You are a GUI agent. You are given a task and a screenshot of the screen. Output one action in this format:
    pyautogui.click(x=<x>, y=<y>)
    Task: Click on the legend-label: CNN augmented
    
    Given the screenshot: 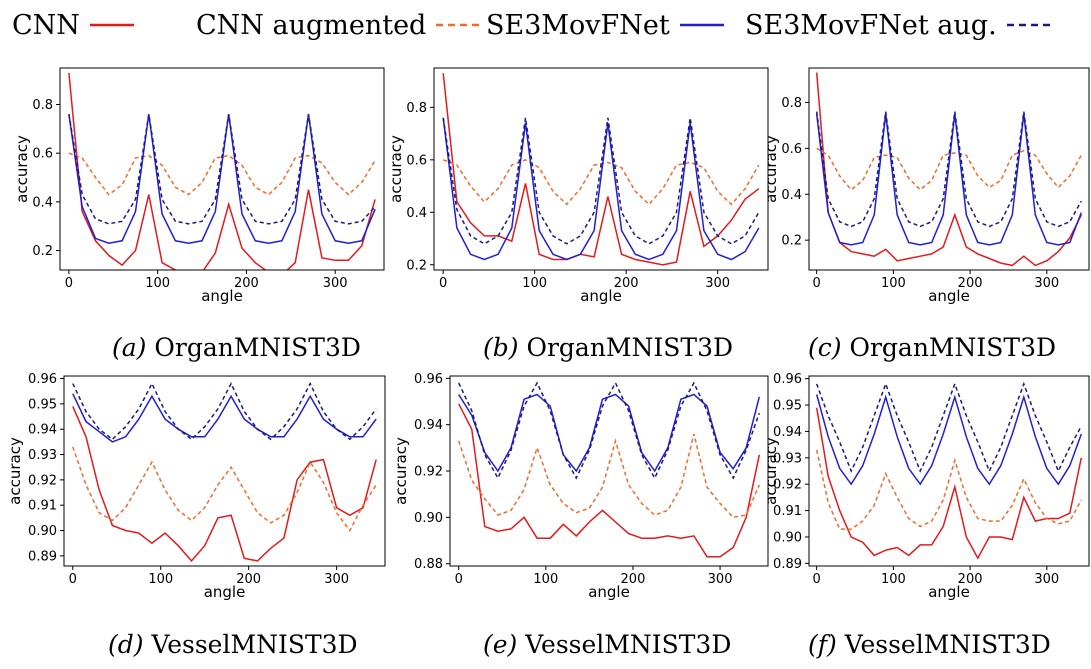 What is the action you would take?
    pyautogui.click(x=311, y=25)
    